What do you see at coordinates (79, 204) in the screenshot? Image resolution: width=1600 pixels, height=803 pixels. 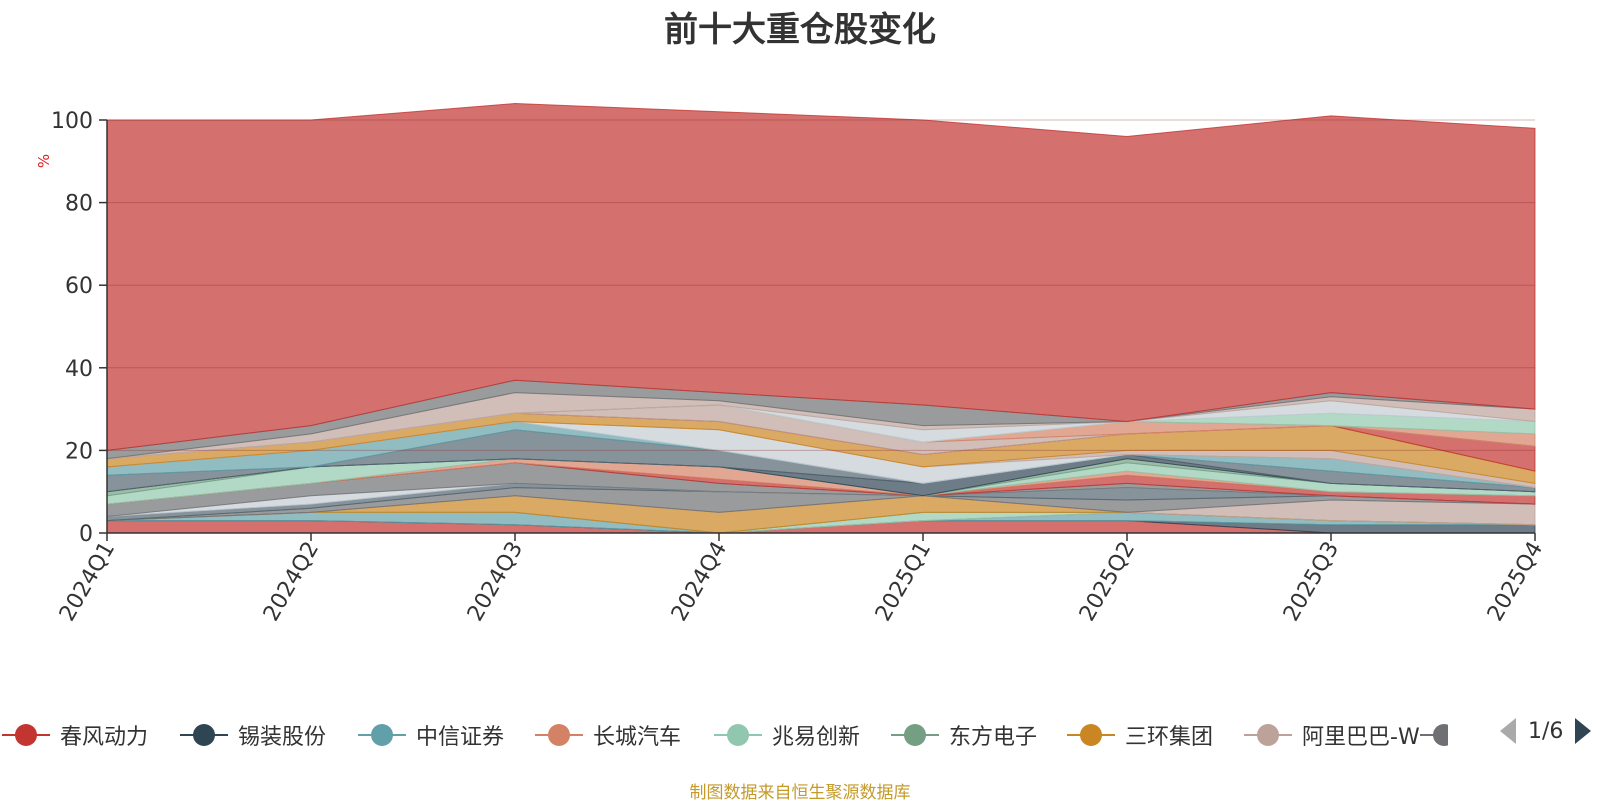 I see `y-tick-label-4: 80` at bounding box center [79, 204].